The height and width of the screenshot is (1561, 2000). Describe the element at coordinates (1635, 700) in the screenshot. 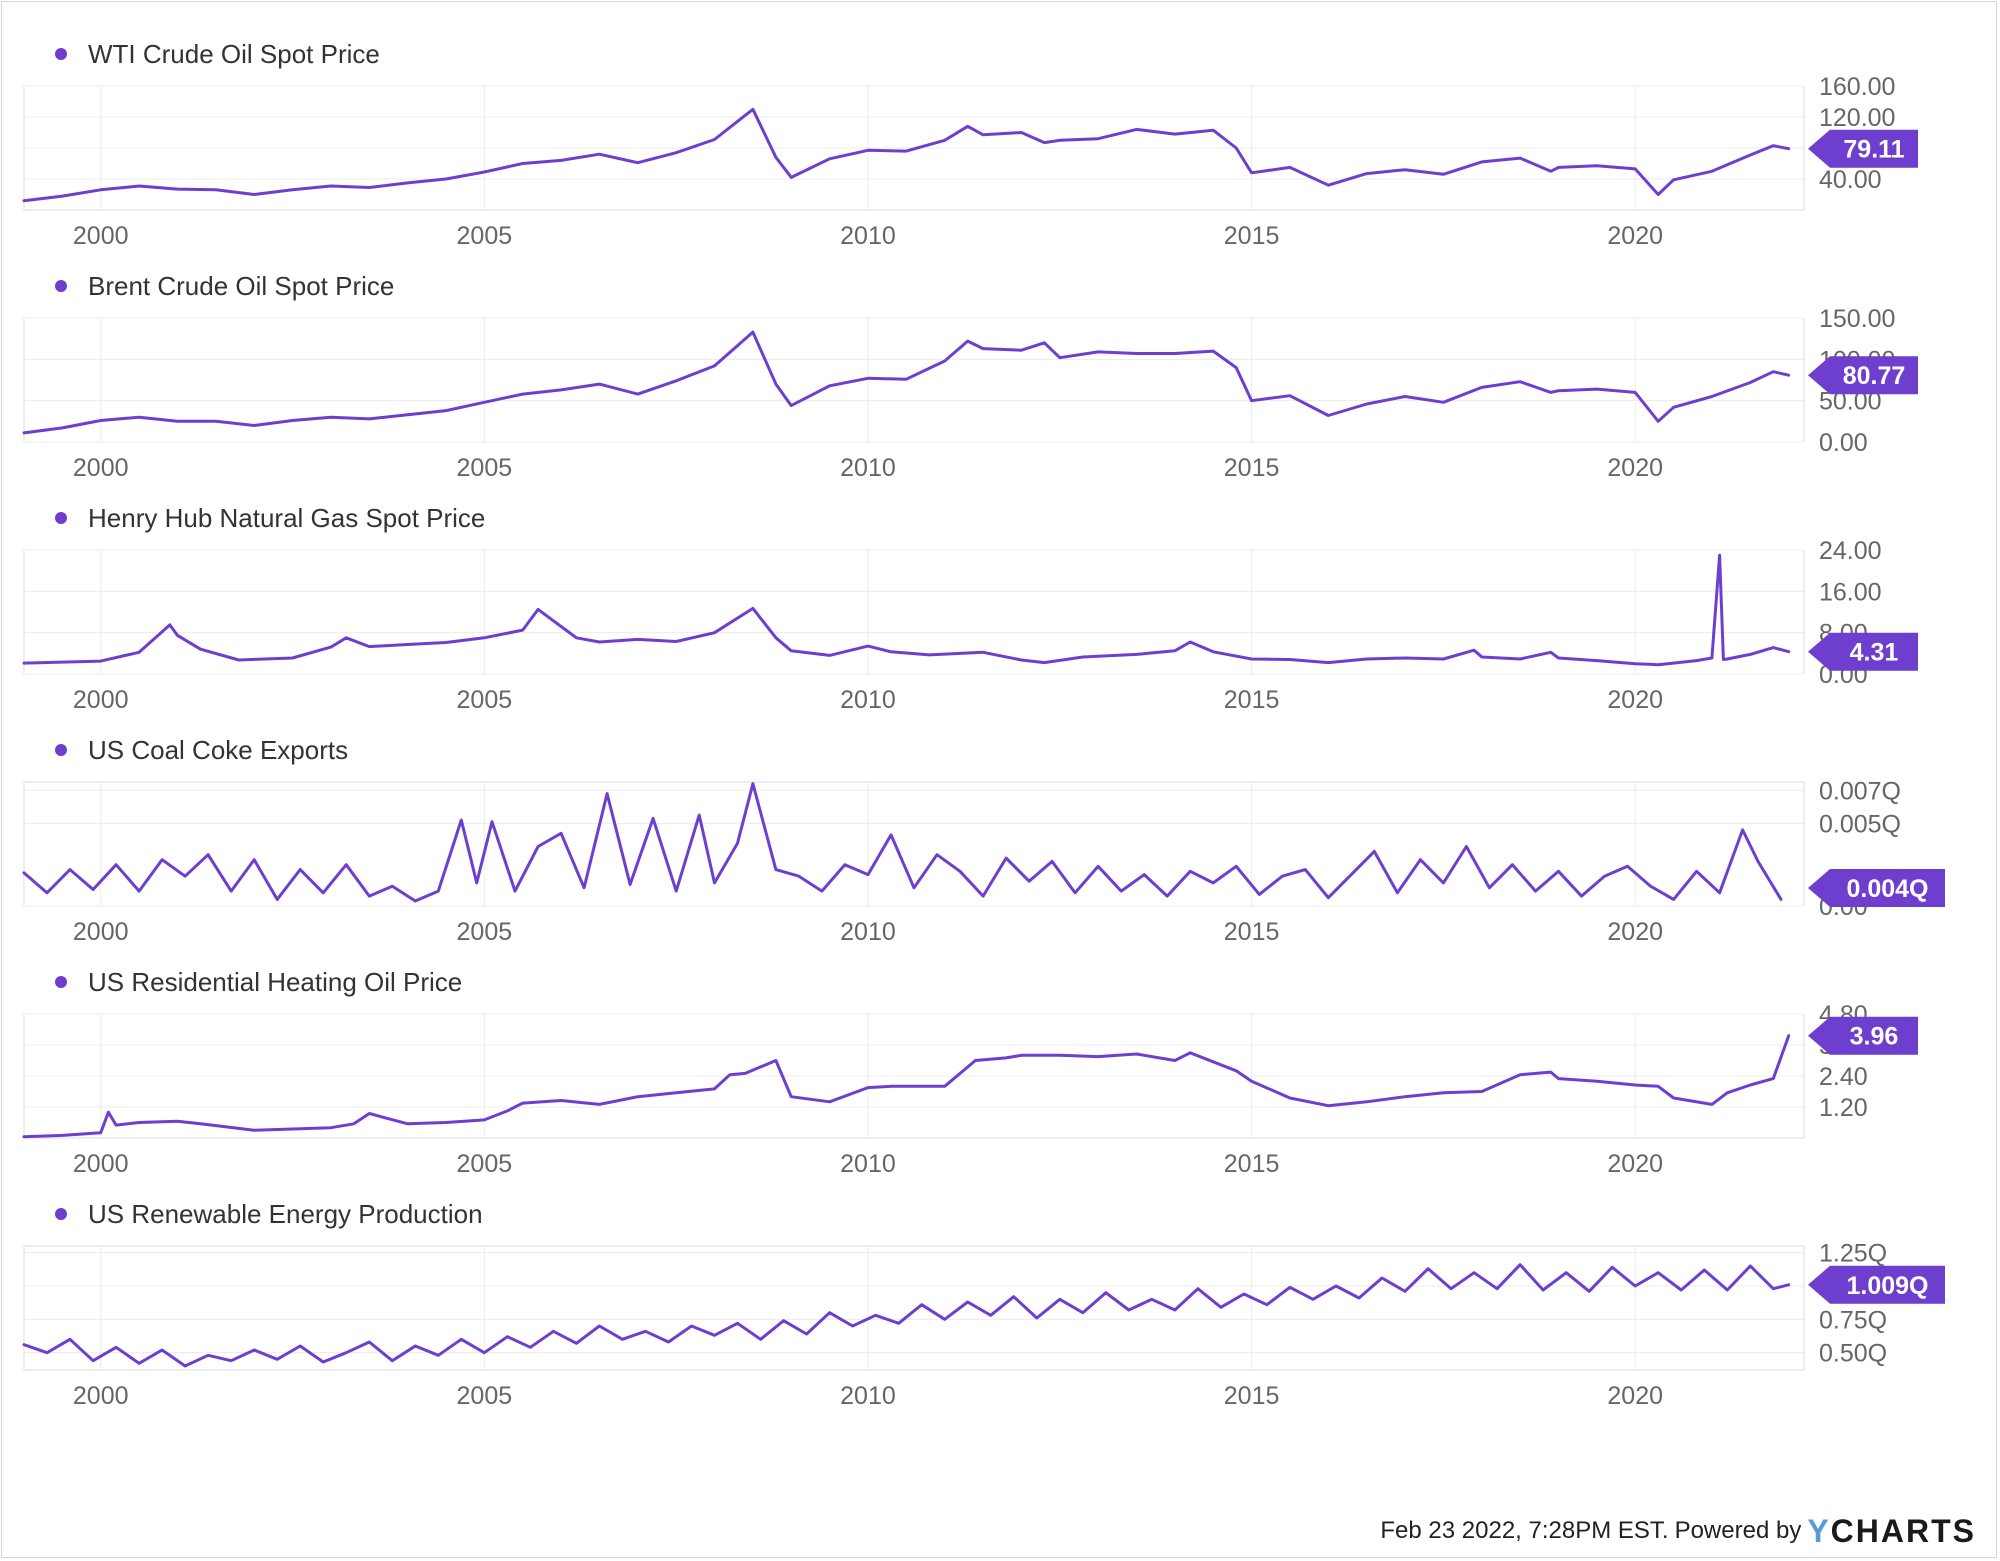

I see `x-tick-3-5: 2020` at that location.